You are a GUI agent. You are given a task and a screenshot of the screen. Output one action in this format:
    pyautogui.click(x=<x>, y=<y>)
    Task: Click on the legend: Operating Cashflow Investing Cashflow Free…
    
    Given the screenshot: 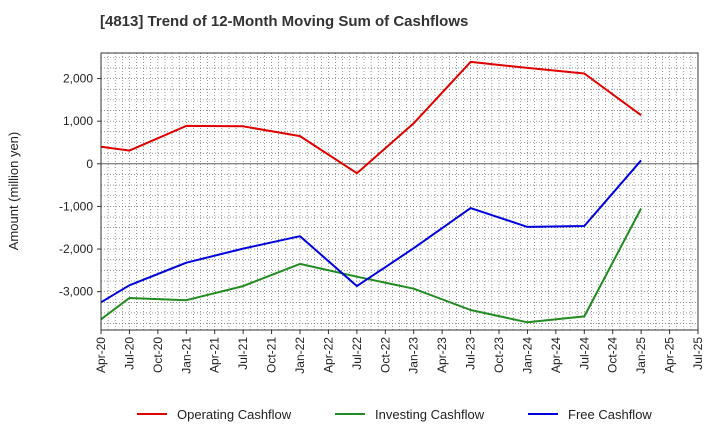 What is the action you would take?
    pyautogui.click(x=394, y=414)
    